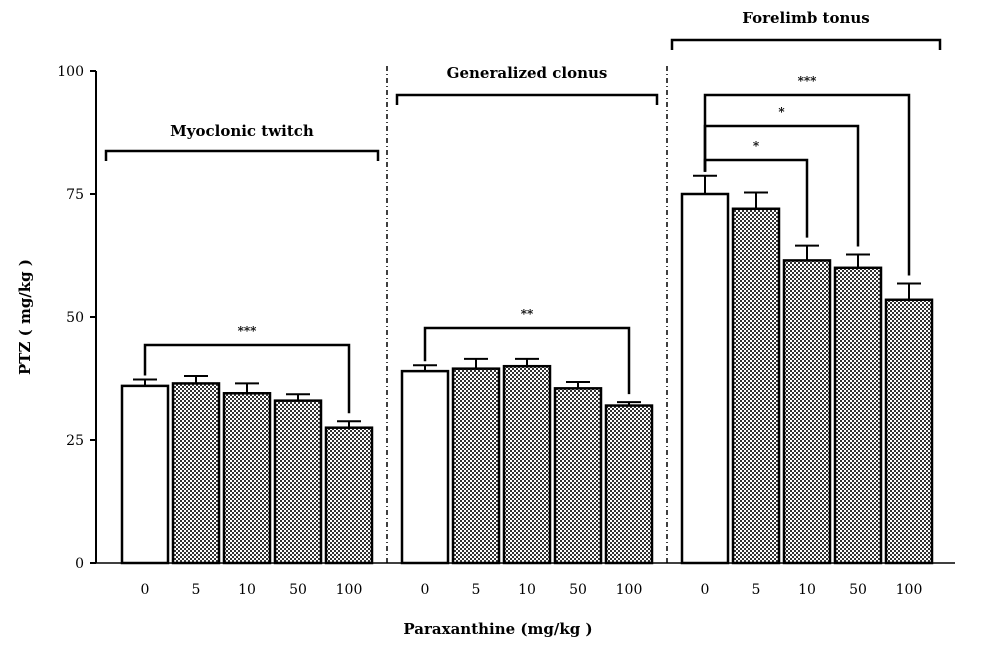  What do you see at coordinates (527, 314) in the screenshot?
I see `significance-label: **` at bounding box center [527, 314].